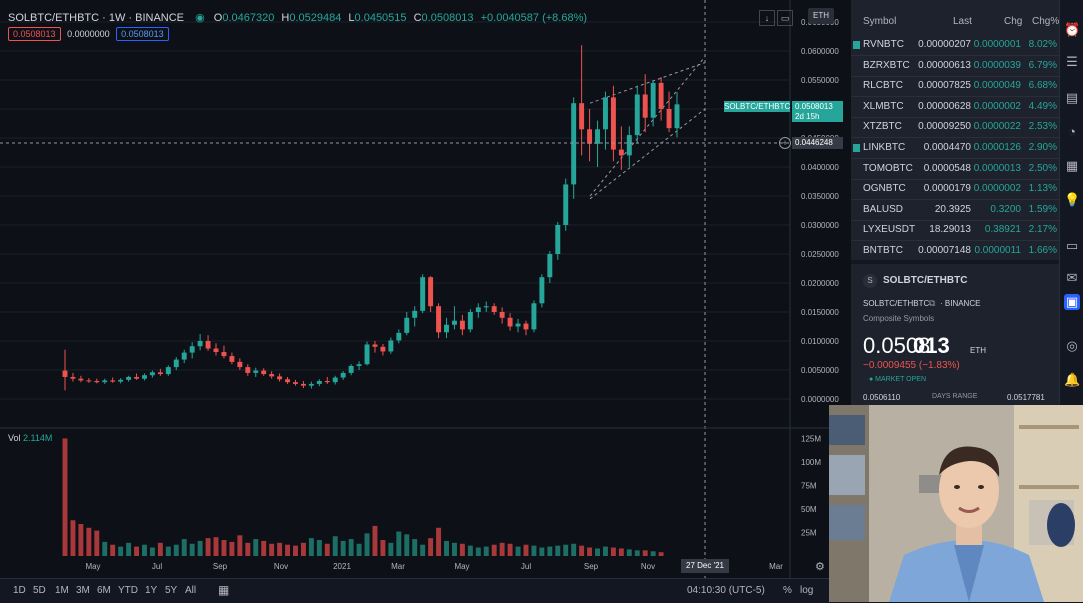 This screenshot has width=1083, height=603. I want to click on last-price-symbol-label: SOLBTC/ETHBTC, so click(757, 106).